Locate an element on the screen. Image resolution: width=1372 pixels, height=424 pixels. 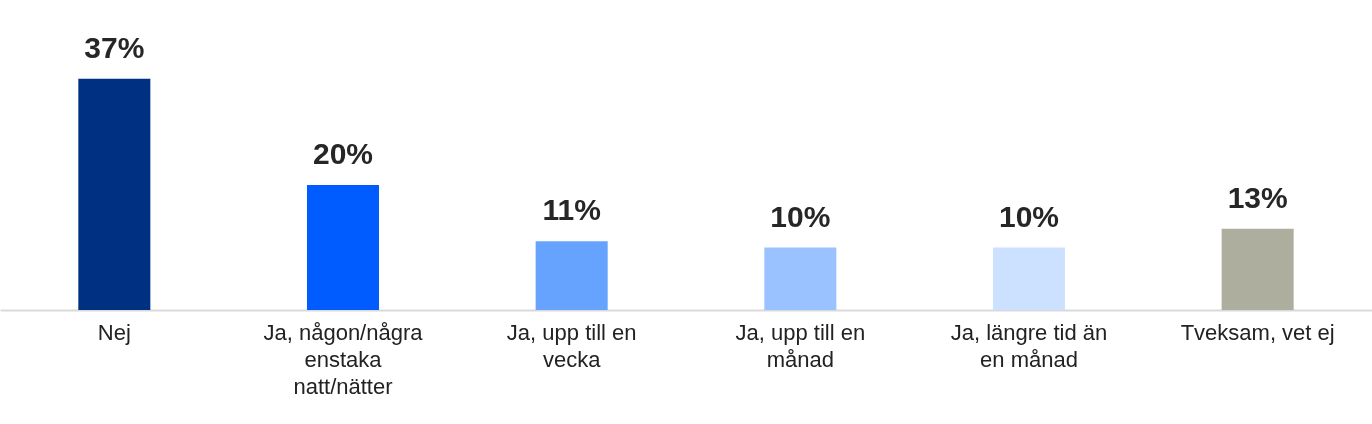
data-label: 11% is located at coordinates (571, 210).